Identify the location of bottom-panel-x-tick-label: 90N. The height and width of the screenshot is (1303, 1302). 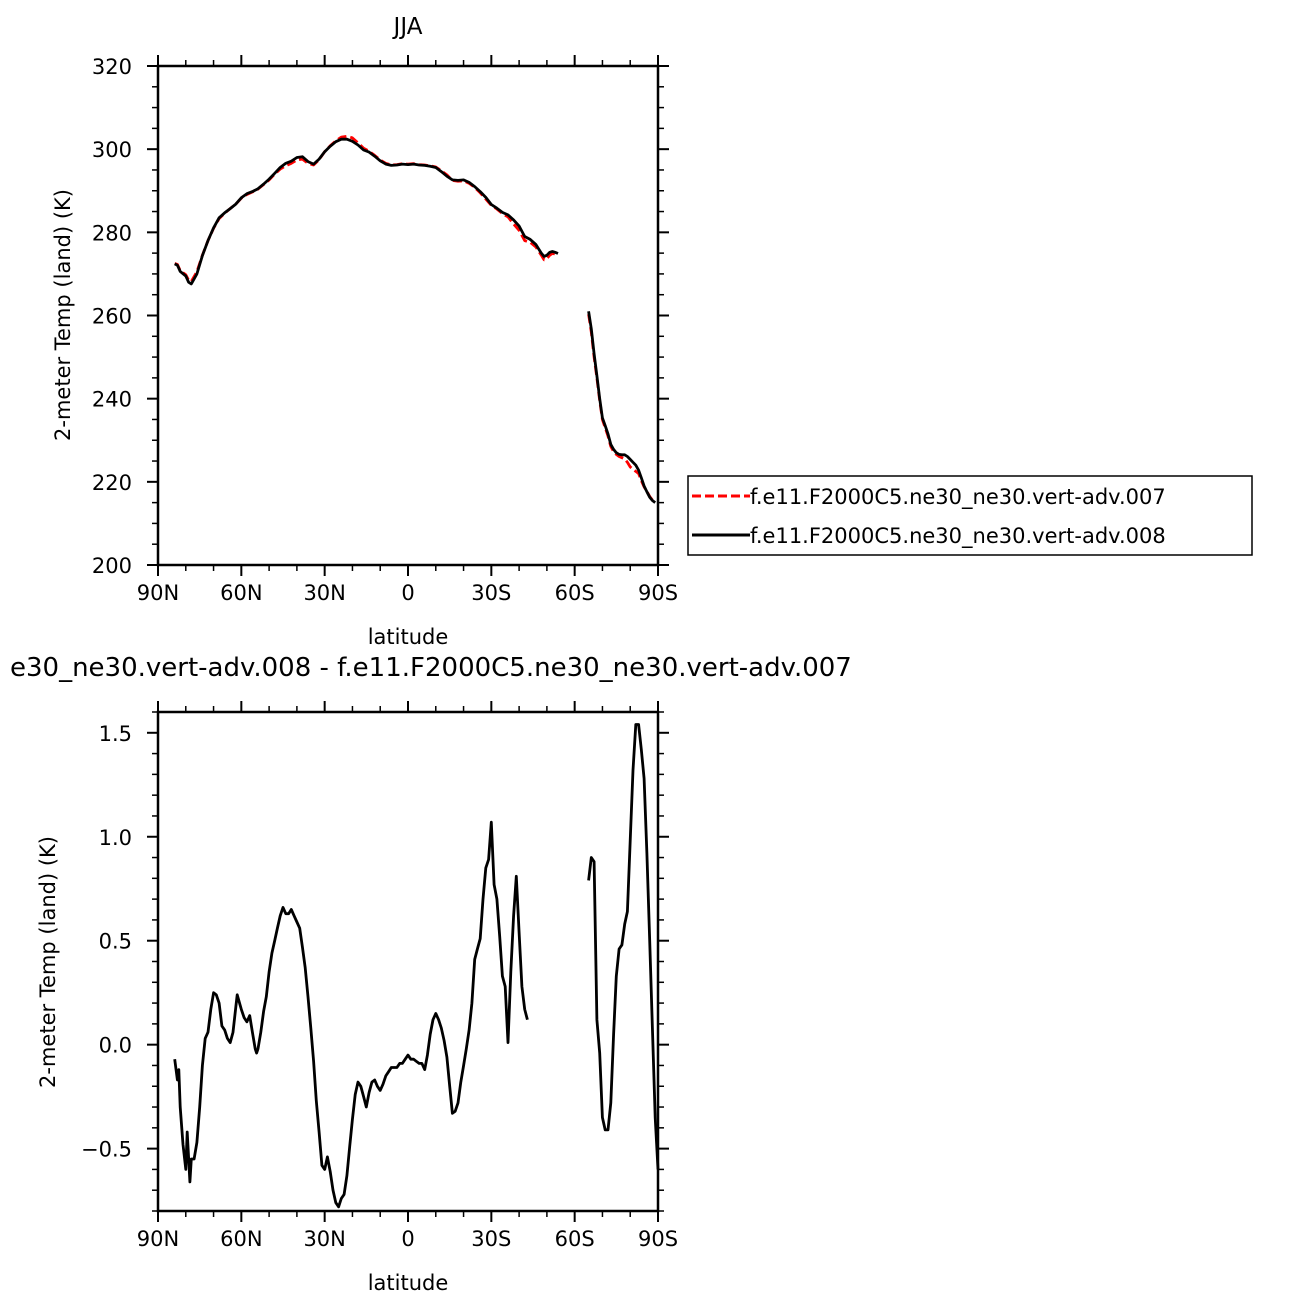
(158, 1239).